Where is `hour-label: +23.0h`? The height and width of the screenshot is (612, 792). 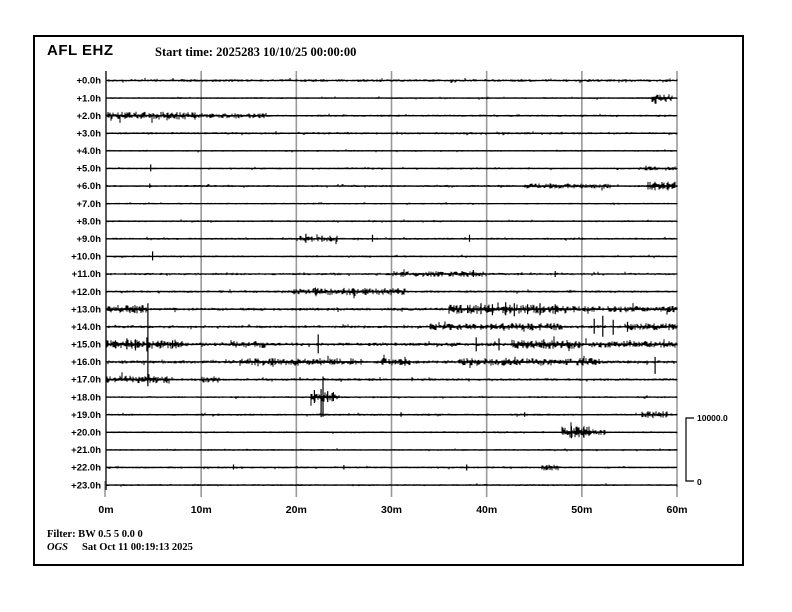 hour-label: +23.0h is located at coordinates (86, 485).